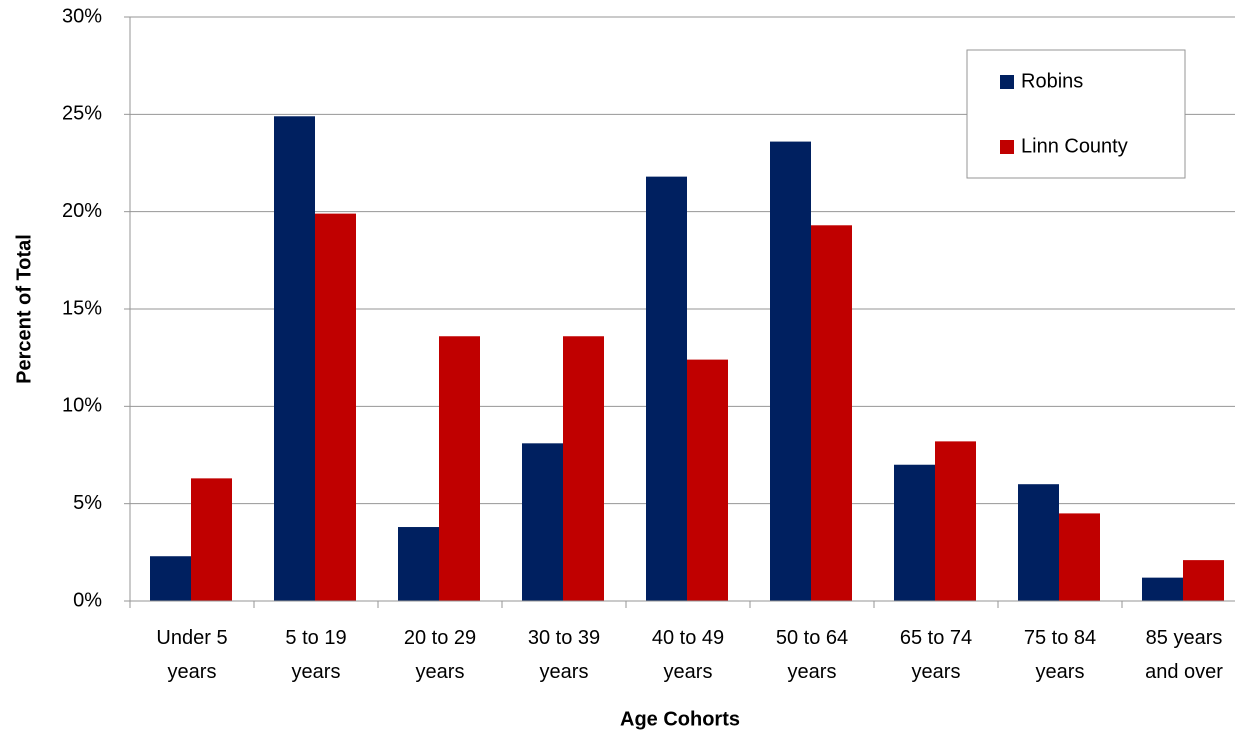  I want to click on x-tick-label: 50 to 64 years, so click(812, 655).